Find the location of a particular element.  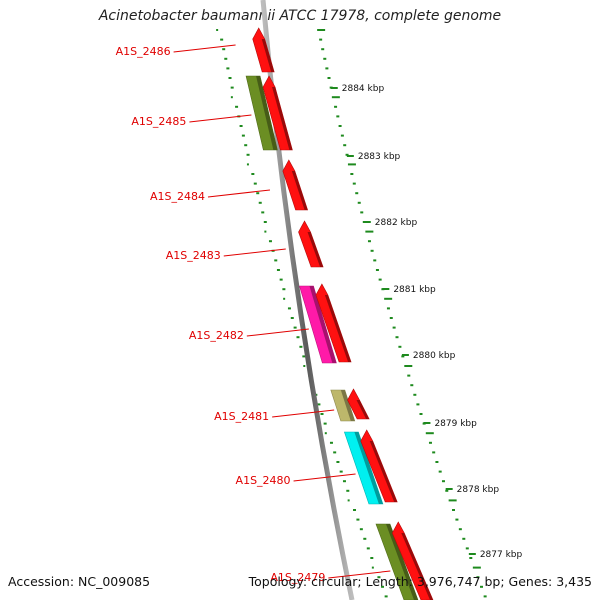

kbp-label: 2877 kbp is located at coordinates (501, 555).